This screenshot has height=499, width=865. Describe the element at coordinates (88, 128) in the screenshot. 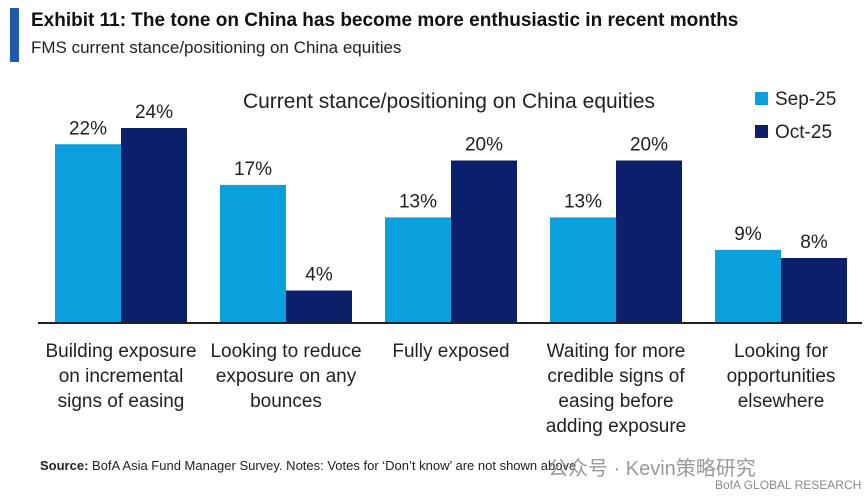

I see `data-label-sep-25-0: 22%` at that location.